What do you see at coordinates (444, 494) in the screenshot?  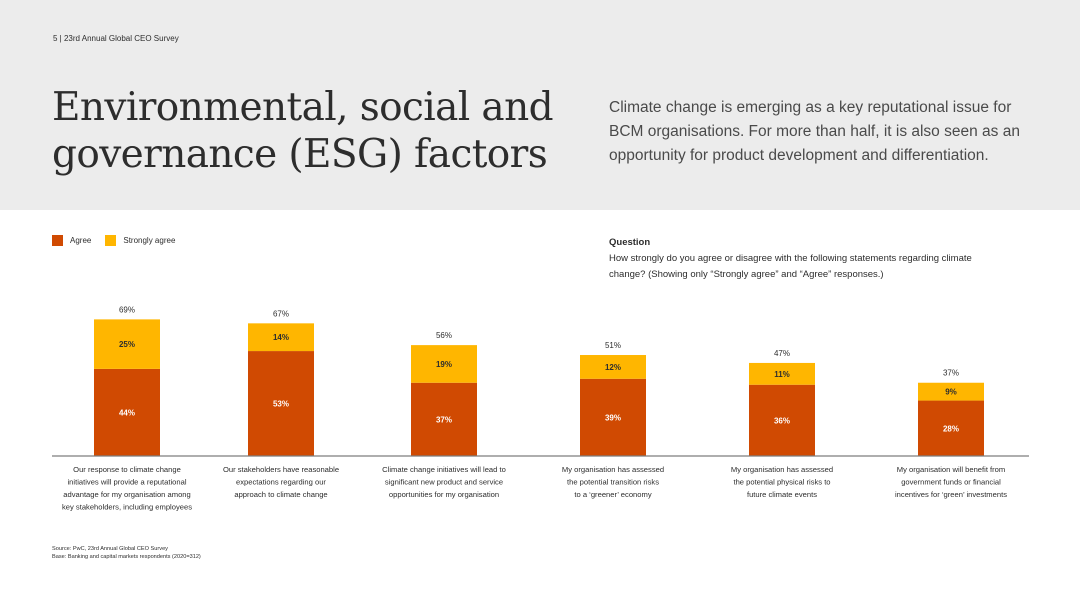 I see `x-tick-label-line: opportunities for my organisation` at bounding box center [444, 494].